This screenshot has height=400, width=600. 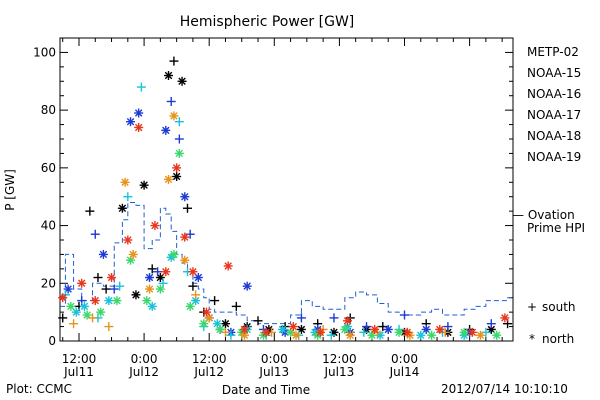 What do you see at coordinates (78, 372) in the screenshot?
I see `x-tick-label-date: Jul11` at bounding box center [78, 372].